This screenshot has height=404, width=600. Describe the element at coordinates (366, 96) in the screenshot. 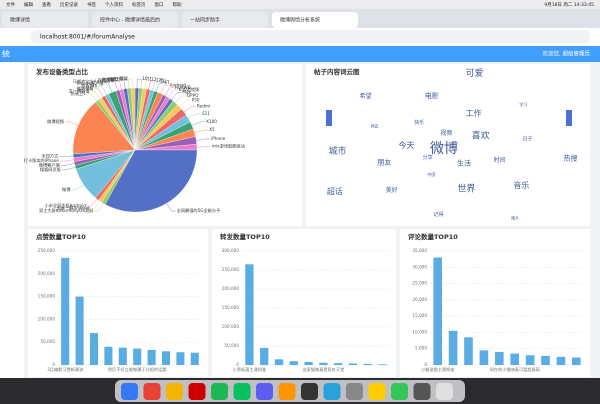

I see `cloud-word: 希望` at that location.